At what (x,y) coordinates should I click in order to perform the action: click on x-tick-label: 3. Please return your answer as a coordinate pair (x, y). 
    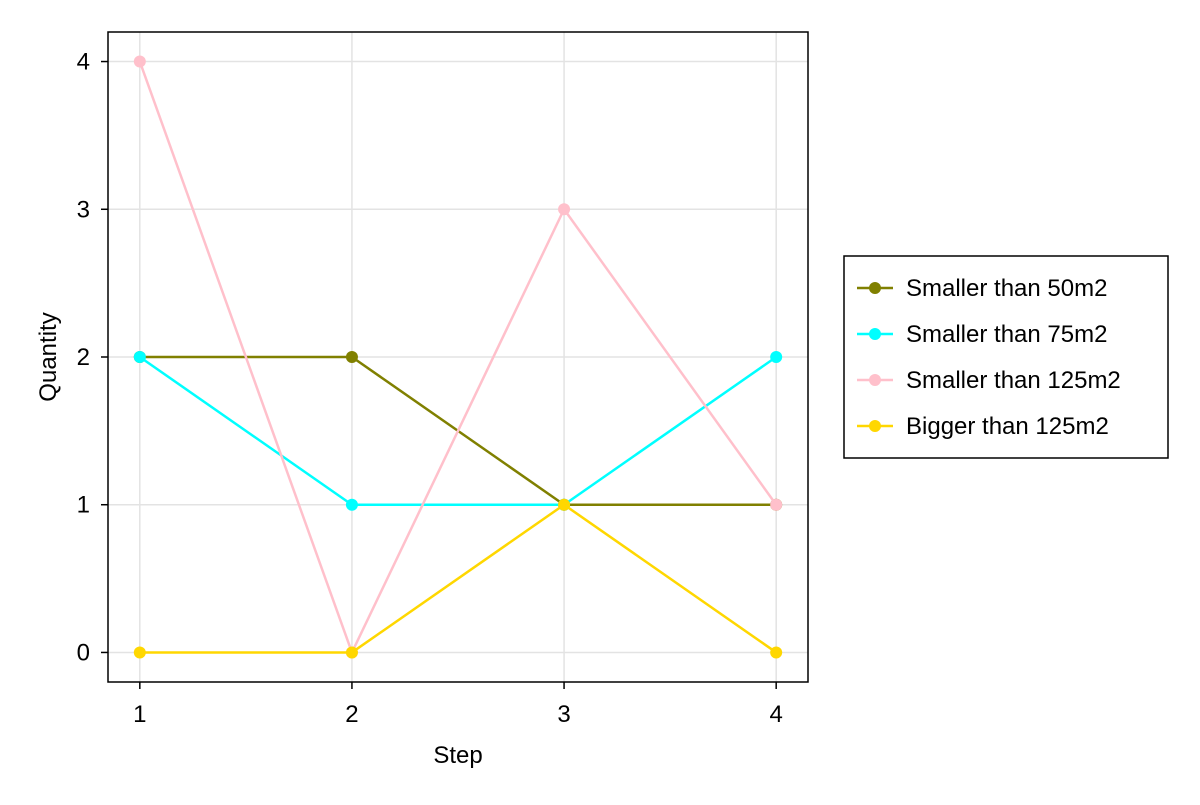
    Looking at the image, I should click on (563, 714).